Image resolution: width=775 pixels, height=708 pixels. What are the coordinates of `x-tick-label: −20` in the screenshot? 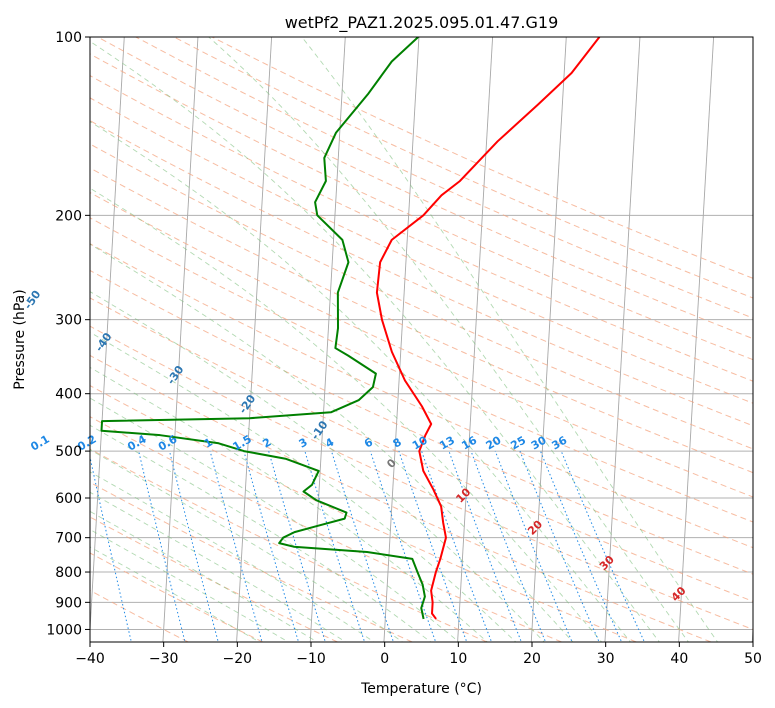 It's located at (238, 659).